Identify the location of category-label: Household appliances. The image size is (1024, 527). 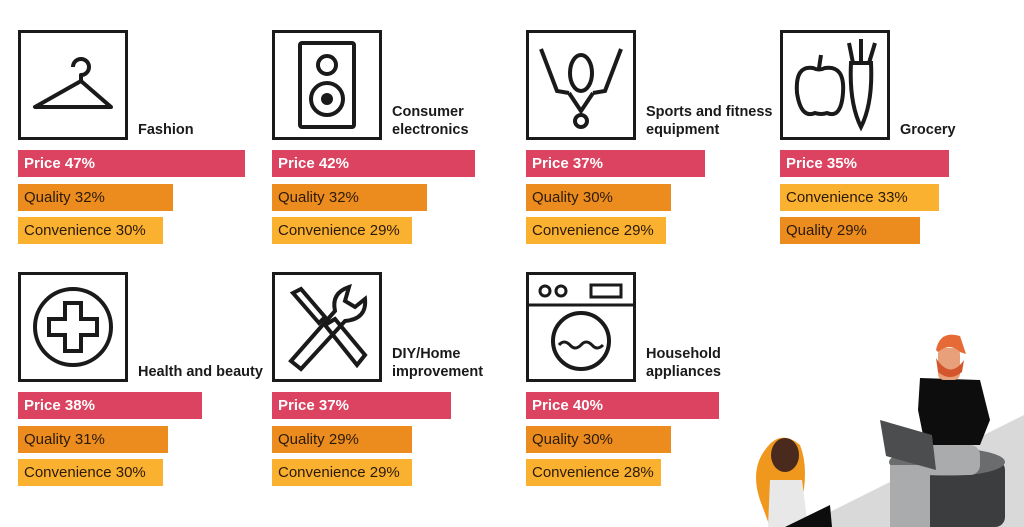
(683, 363).